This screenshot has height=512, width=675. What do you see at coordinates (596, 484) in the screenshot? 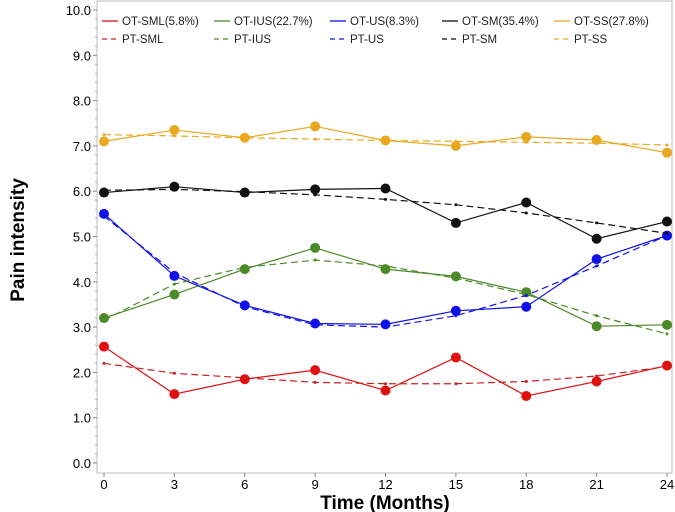
I see `x-tick-label: 21` at bounding box center [596, 484].